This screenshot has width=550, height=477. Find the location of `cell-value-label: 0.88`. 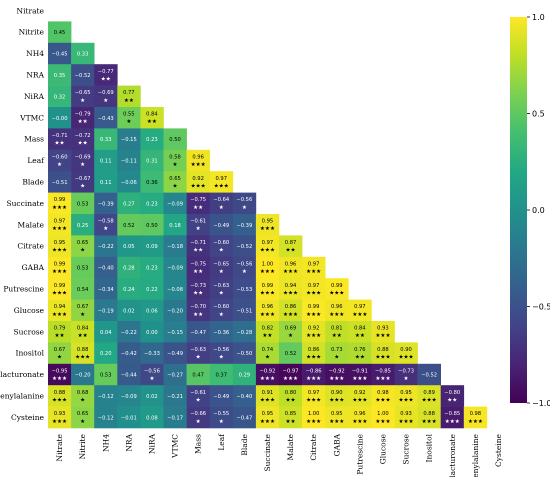

cell-value-label: 0.88 is located at coordinates (83, 350).